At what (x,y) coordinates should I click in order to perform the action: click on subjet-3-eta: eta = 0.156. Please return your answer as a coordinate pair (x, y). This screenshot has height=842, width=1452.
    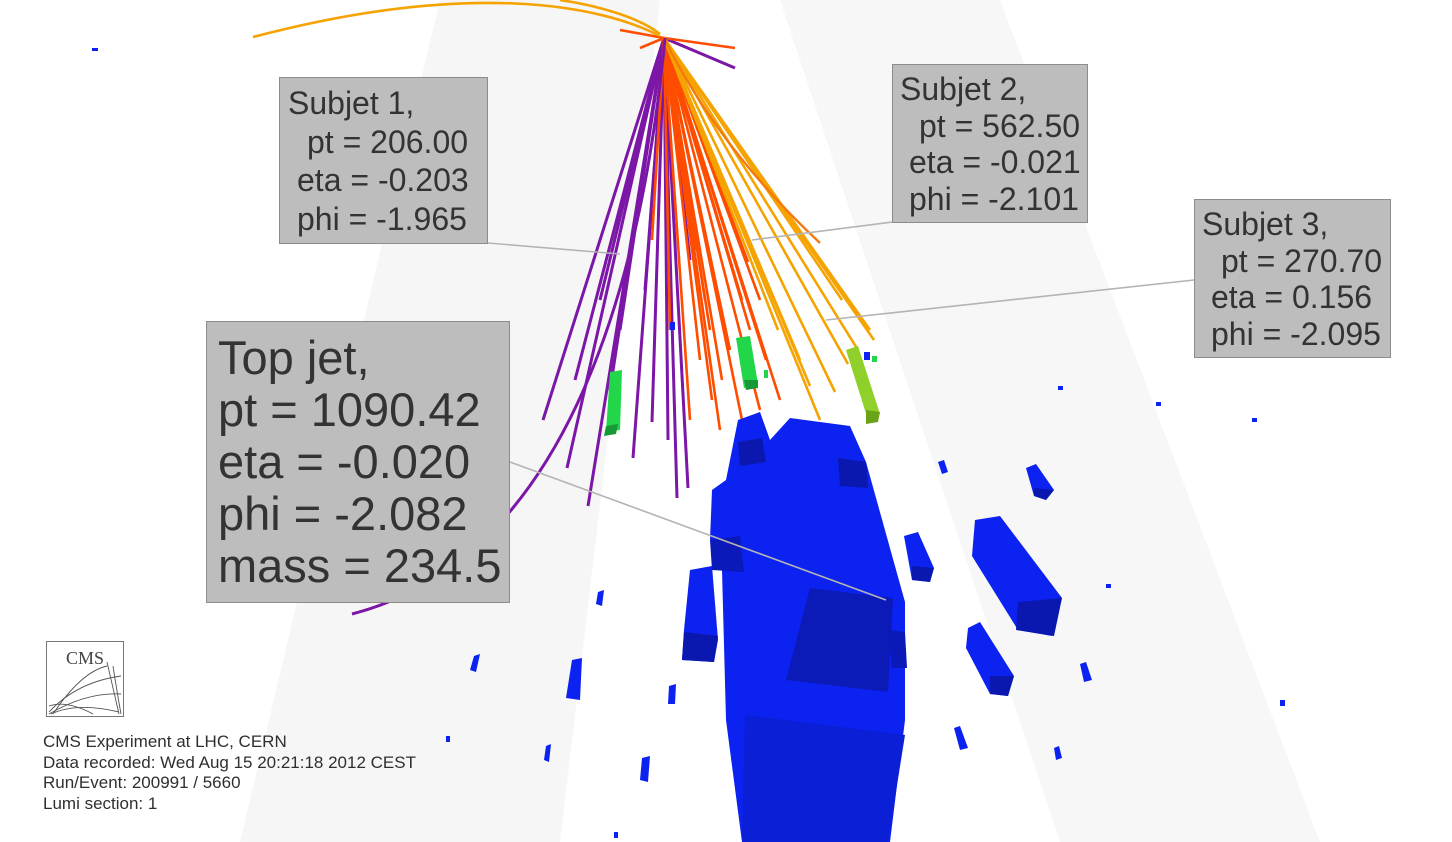
    Looking at the image, I should click on (1292, 297).